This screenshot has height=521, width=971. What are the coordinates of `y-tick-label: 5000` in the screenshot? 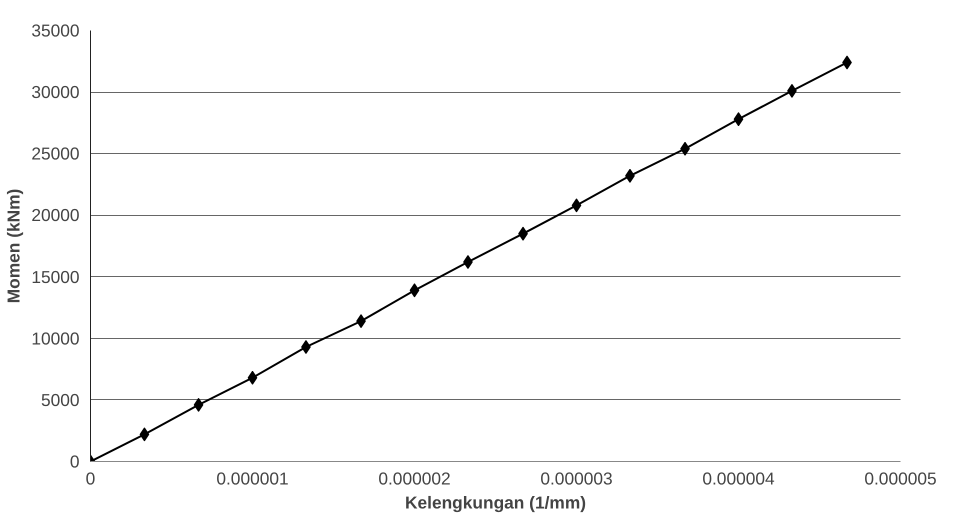 It's located at (60, 400).